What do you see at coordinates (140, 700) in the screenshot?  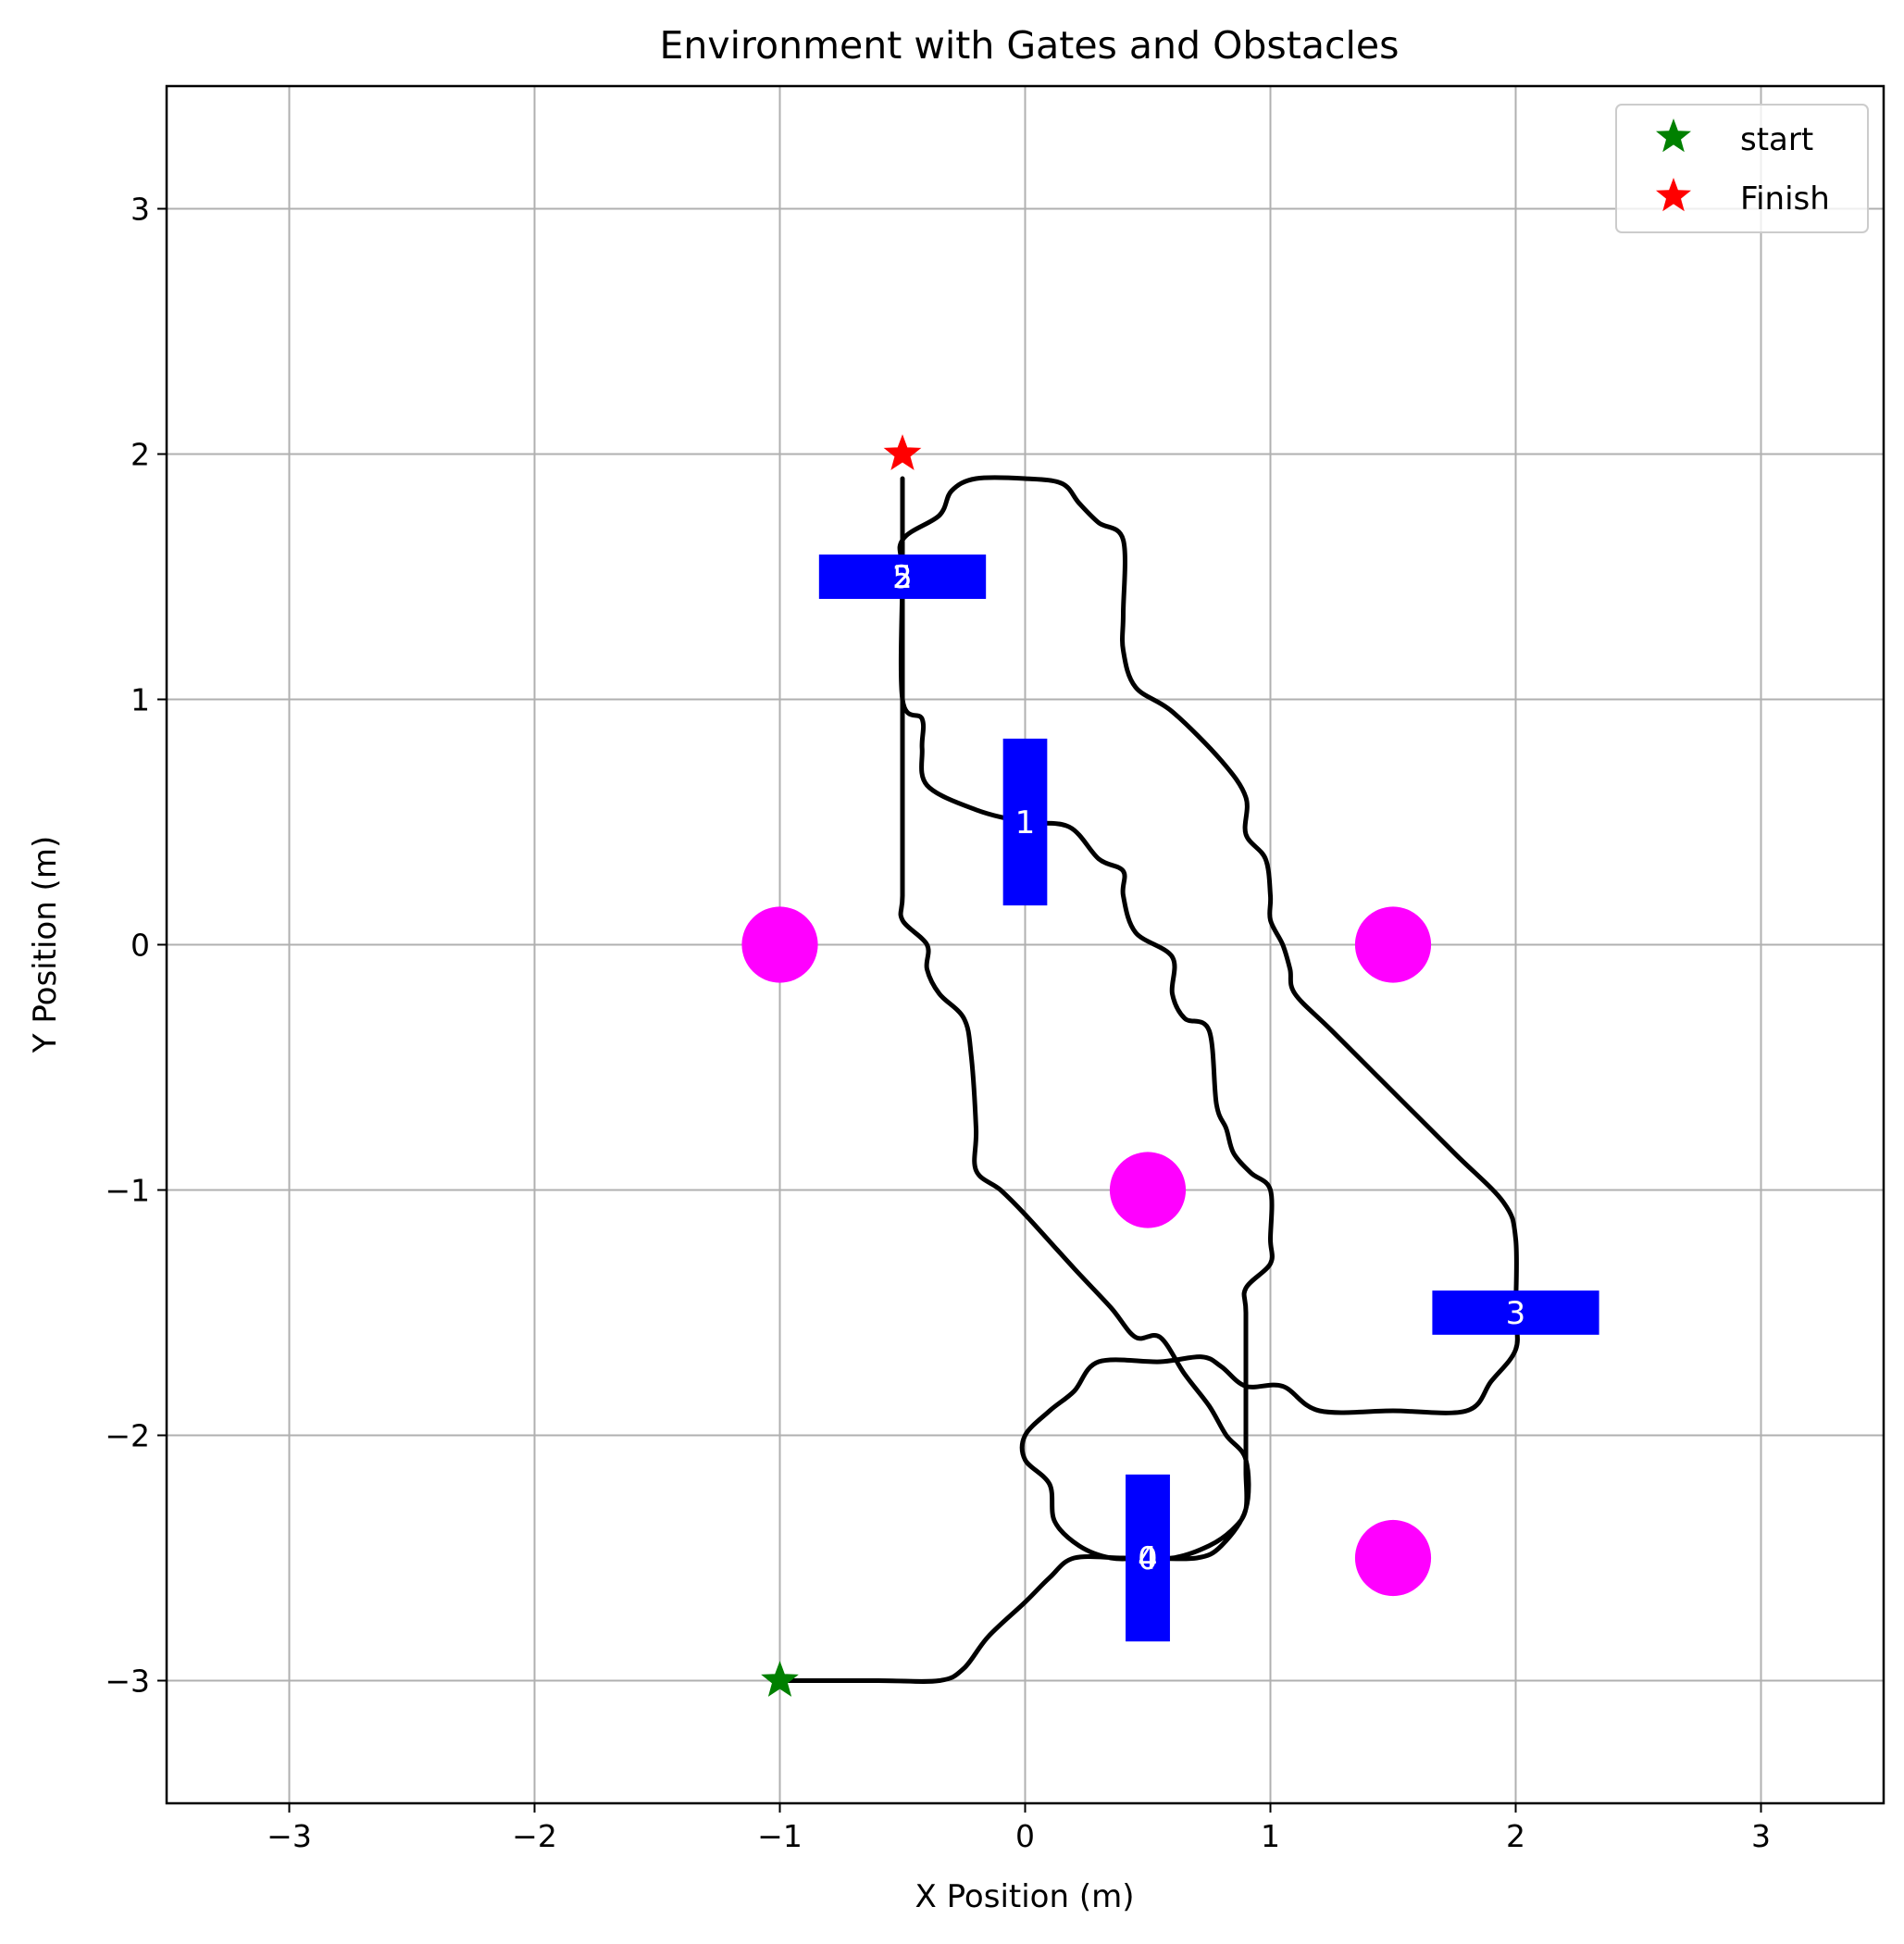 I see `y-tick-label: 1` at bounding box center [140, 700].